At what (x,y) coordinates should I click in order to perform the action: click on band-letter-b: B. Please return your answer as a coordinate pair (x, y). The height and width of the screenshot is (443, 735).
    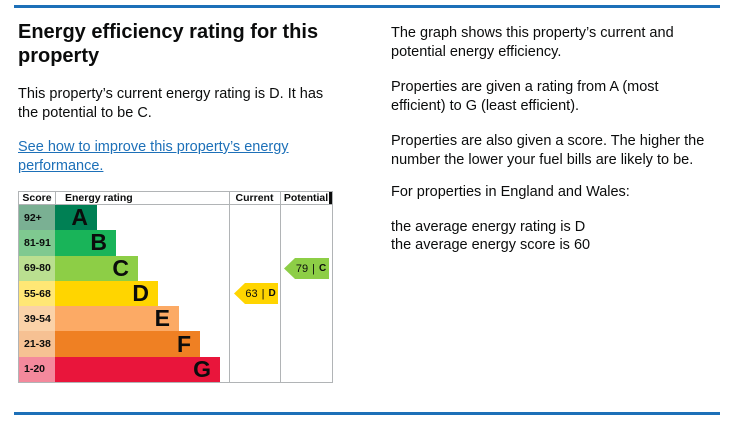
    Looking at the image, I should click on (98, 242).